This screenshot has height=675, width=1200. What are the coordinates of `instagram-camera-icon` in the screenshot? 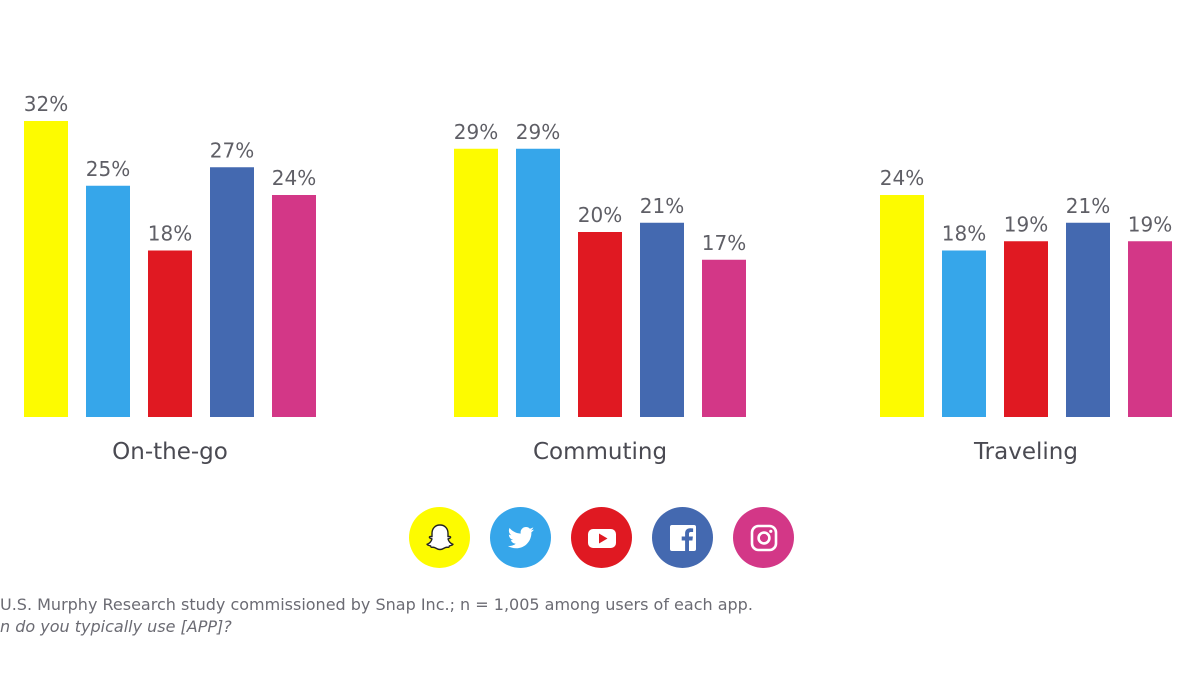 It's located at (763, 537).